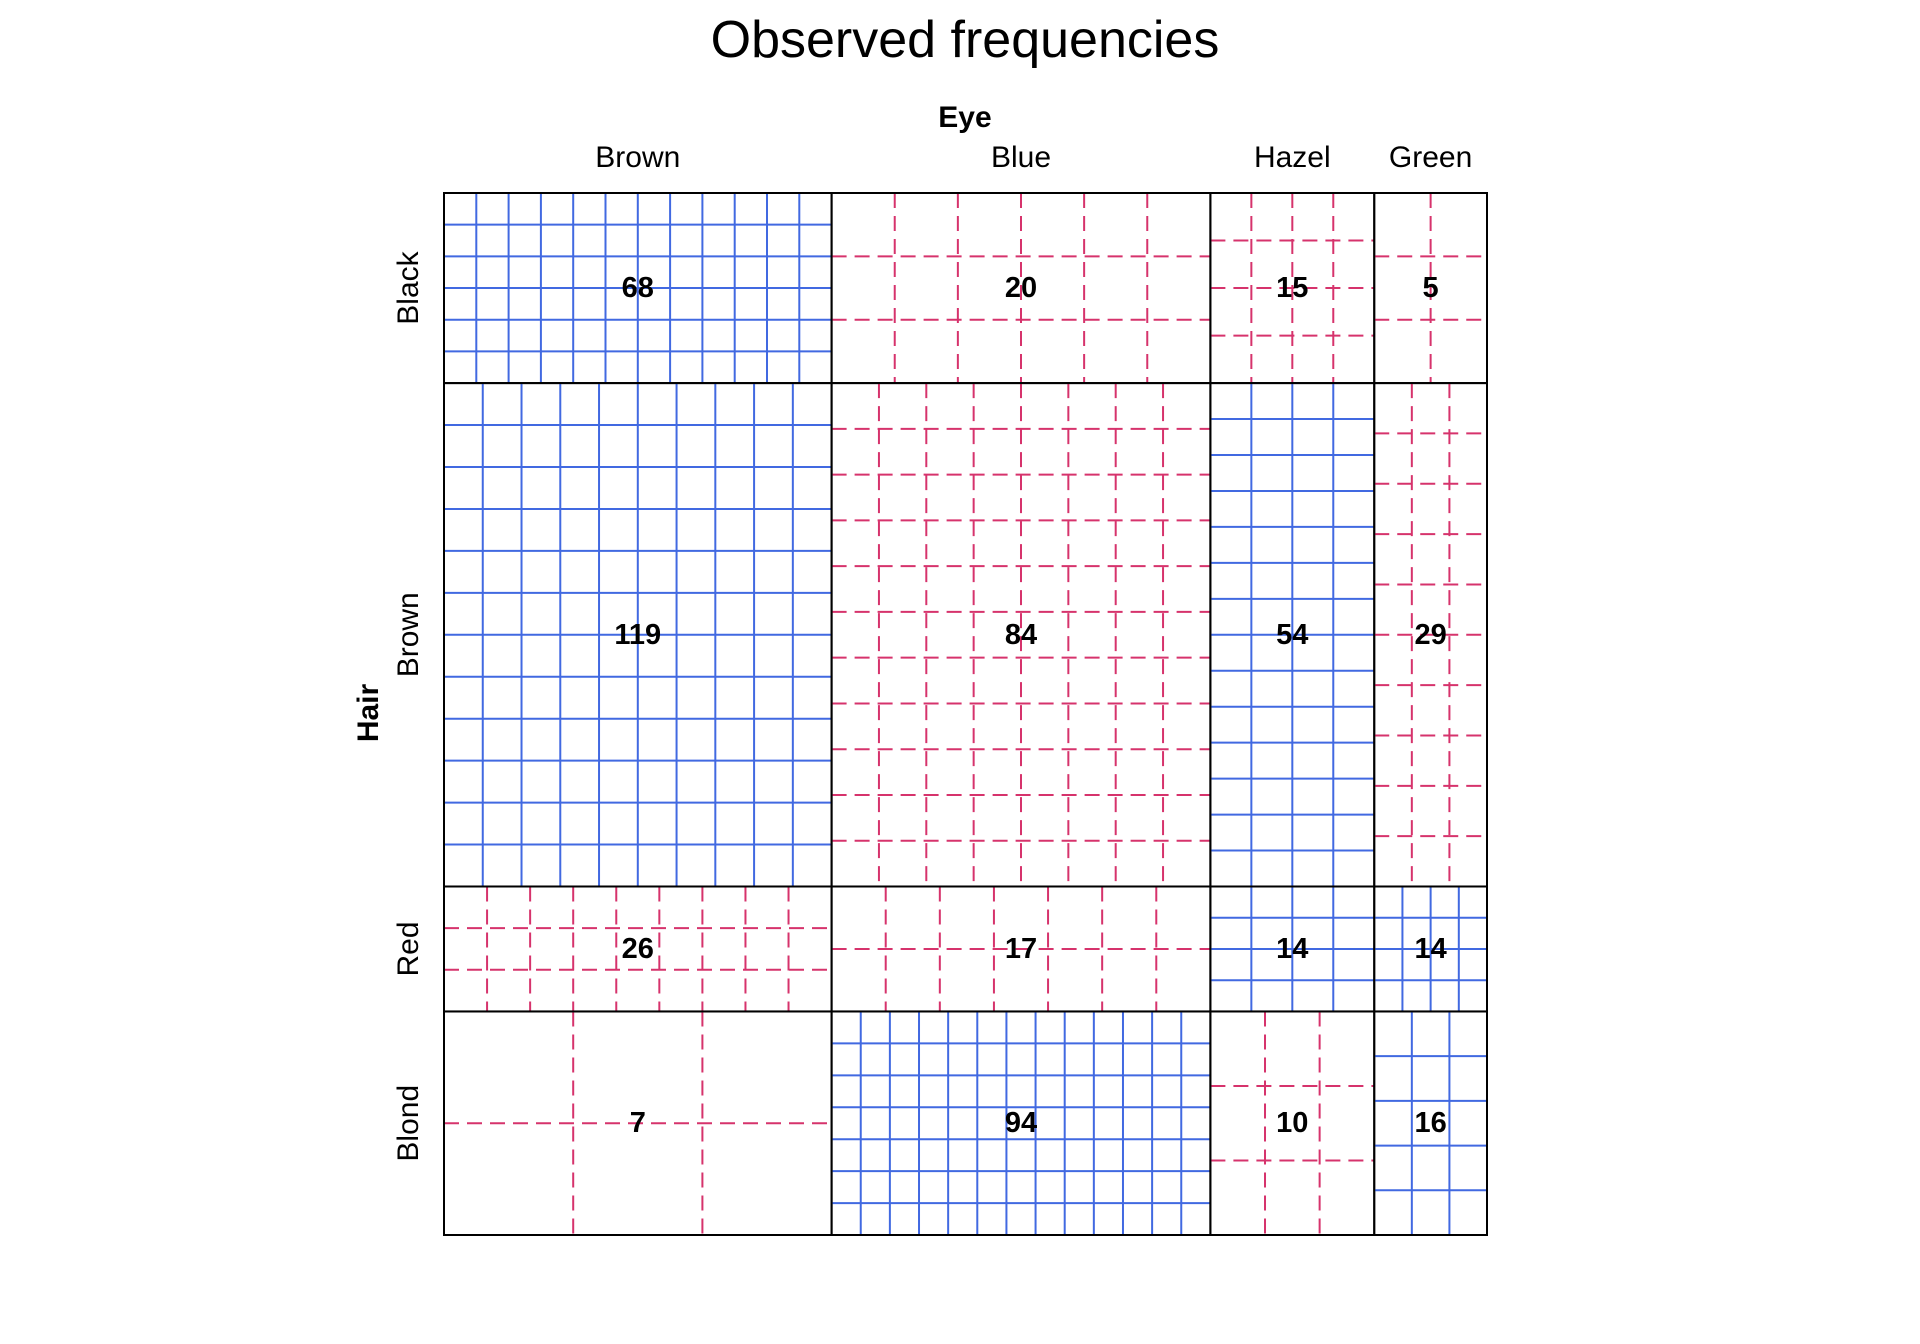 Image resolution: width=1920 pixels, height=1344 pixels. Describe the element at coordinates (408, 287) in the screenshot. I see `row-label-black: Black` at that location.